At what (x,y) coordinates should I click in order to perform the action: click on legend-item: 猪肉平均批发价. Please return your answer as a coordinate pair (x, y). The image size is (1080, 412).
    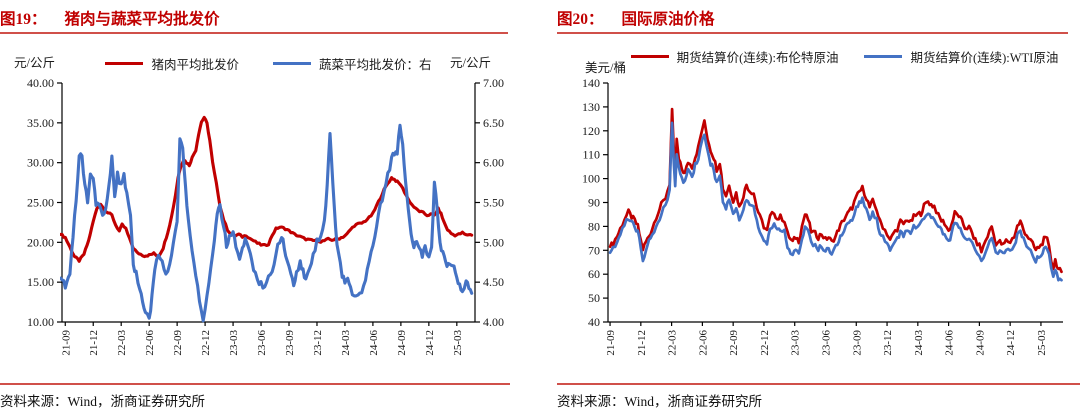
    Looking at the image, I should click on (172, 63).